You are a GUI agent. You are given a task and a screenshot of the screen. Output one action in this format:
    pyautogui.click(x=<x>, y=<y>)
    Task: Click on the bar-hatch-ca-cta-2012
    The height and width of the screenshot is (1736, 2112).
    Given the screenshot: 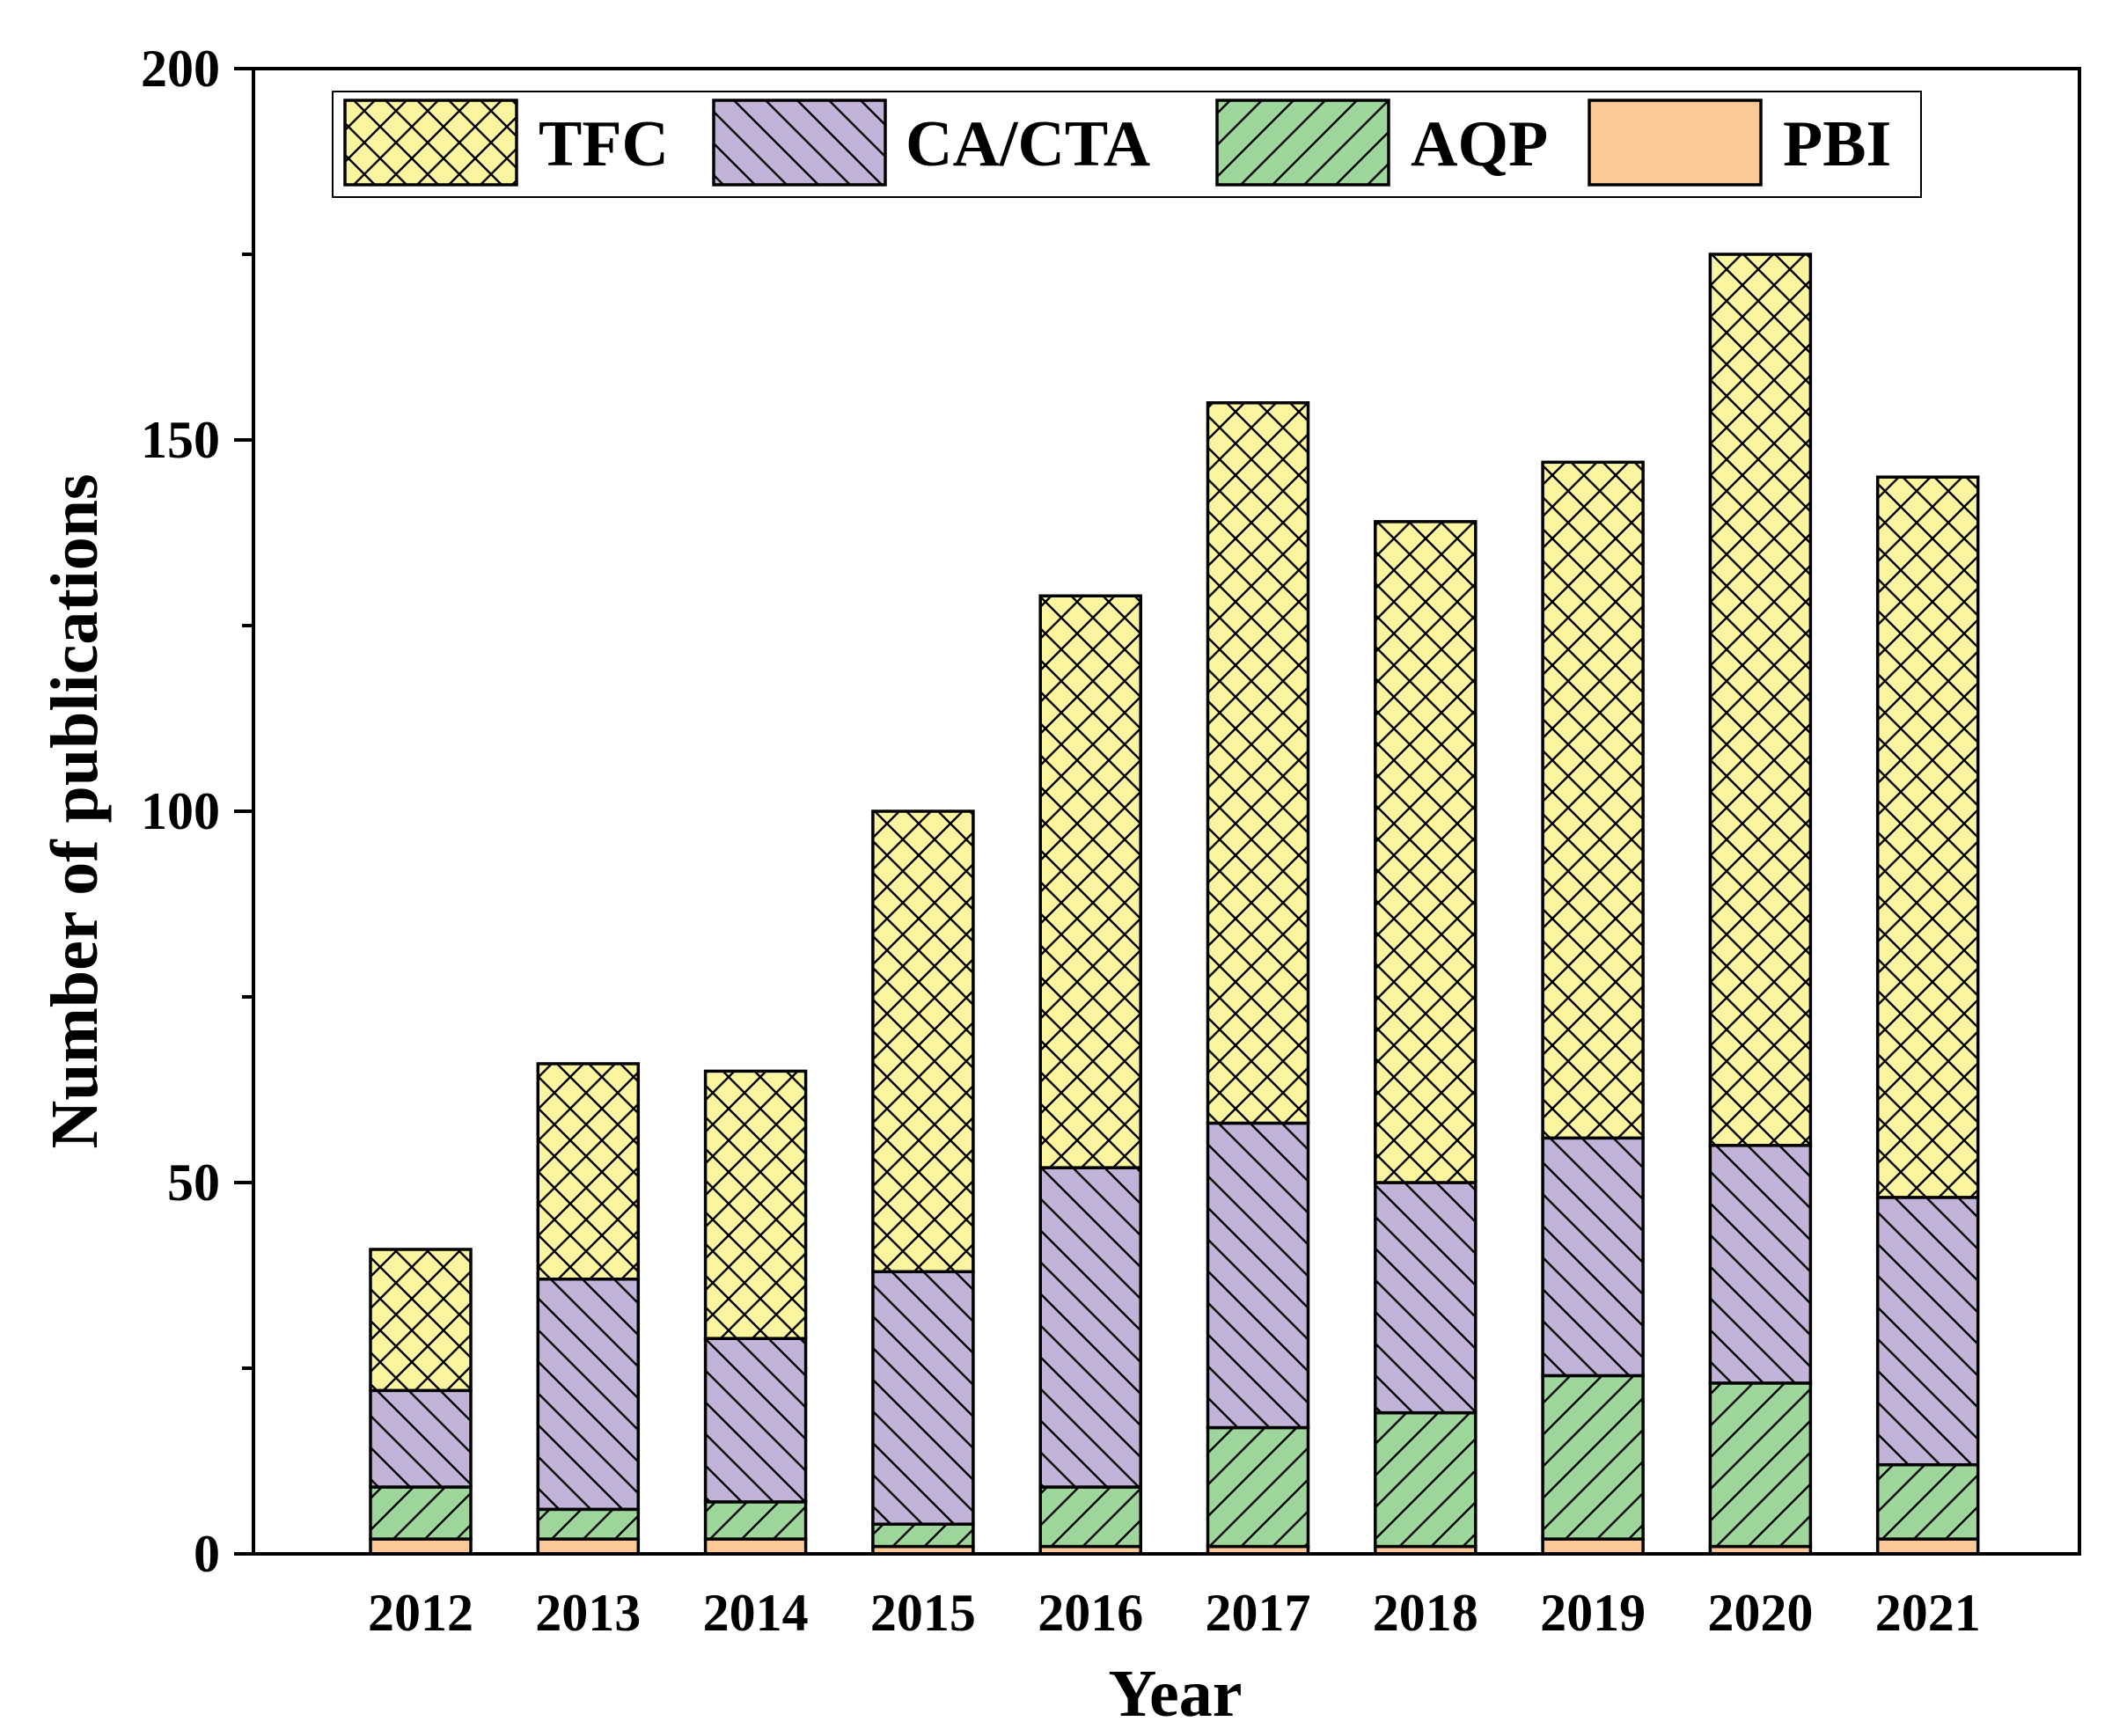 What is the action you would take?
    pyautogui.click(x=421, y=1439)
    